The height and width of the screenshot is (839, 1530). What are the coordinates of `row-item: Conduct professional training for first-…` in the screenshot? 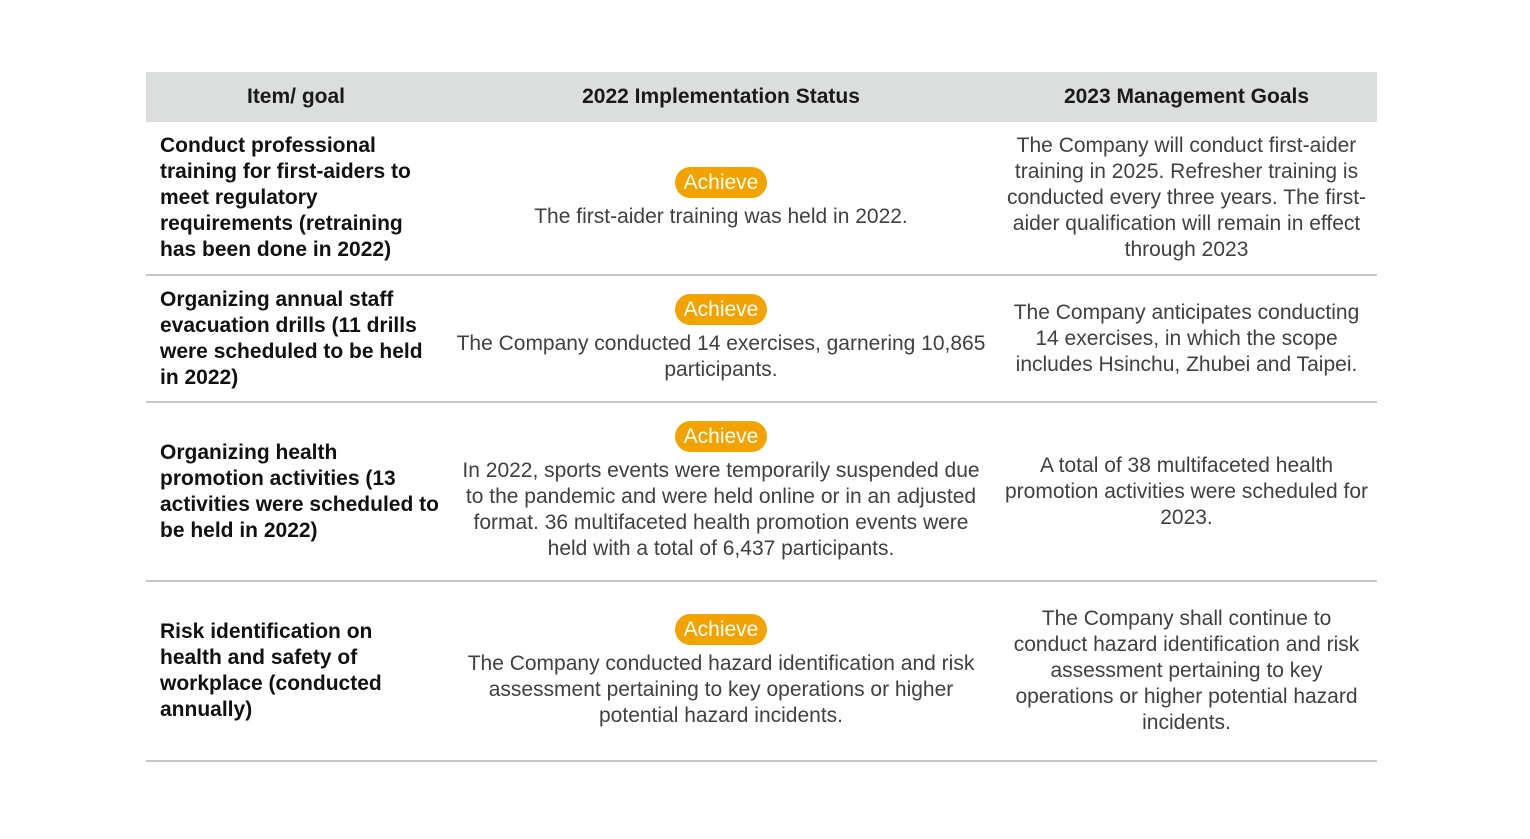 It's located at (285, 197).